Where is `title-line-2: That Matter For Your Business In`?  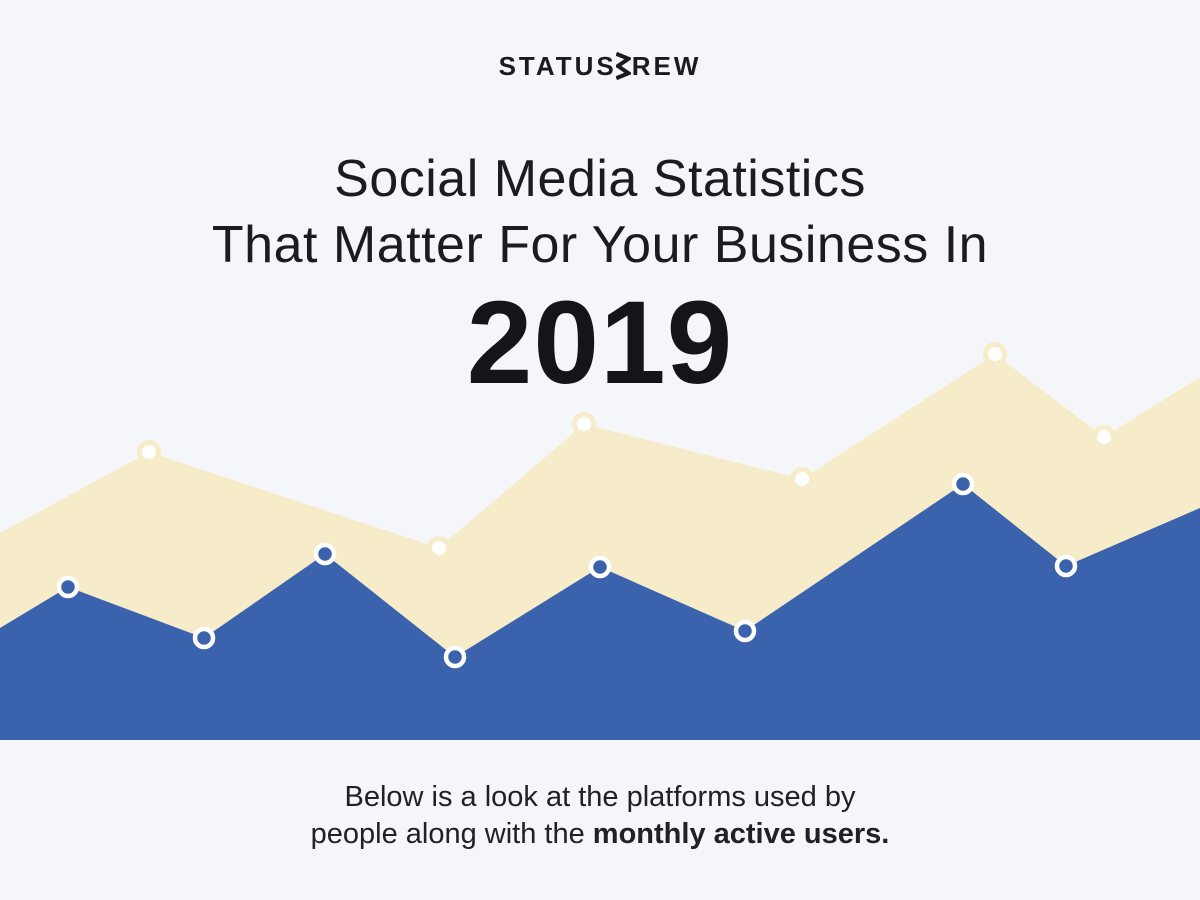 title-line-2: That Matter For Your Business In is located at coordinates (600, 245).